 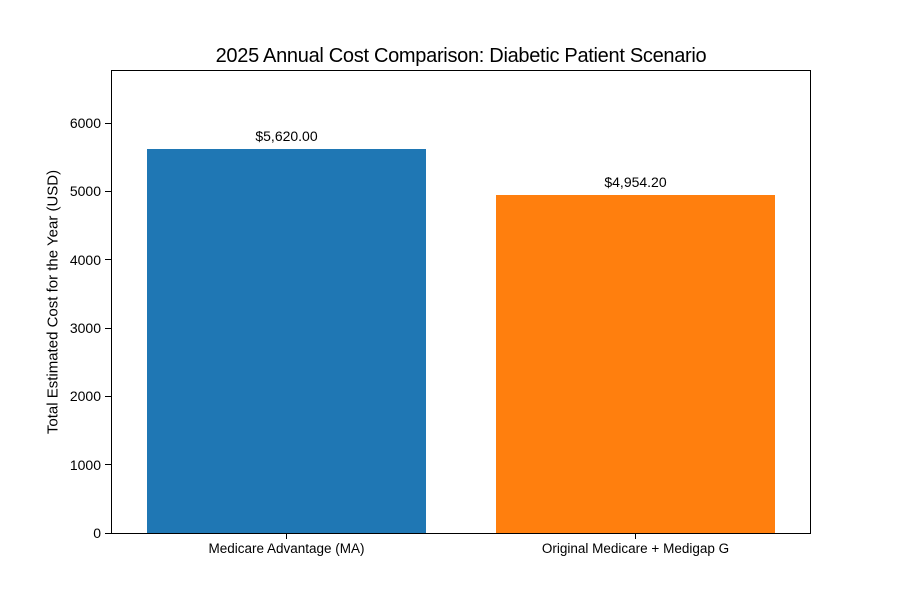 What do you see at coordinates (286, 136) in the screenshot?
I see `bar-value-label: $5,620.00` at bounding box center [286, 136].